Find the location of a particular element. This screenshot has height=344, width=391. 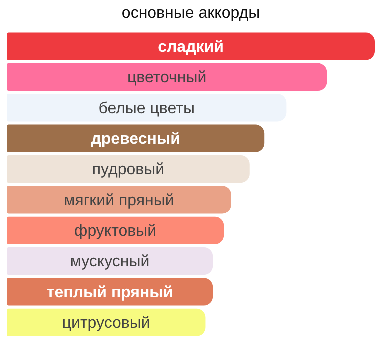

y-tick-label: мускусный is located at coordinates (110, 262).